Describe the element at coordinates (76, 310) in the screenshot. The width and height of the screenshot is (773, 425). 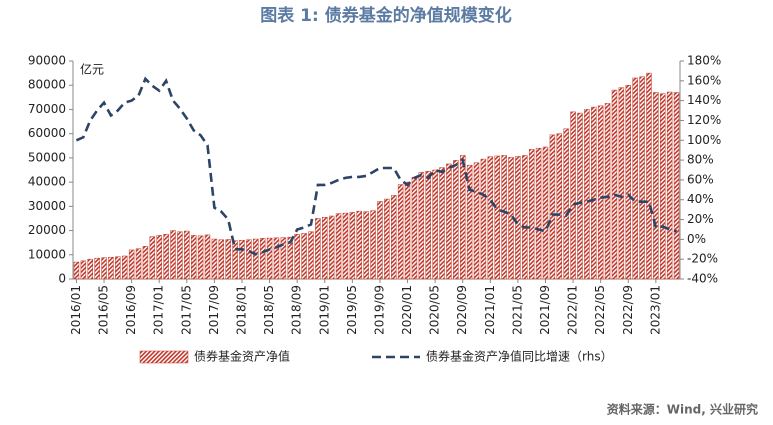
I see `x-tick-label: 2016/01` at that location.